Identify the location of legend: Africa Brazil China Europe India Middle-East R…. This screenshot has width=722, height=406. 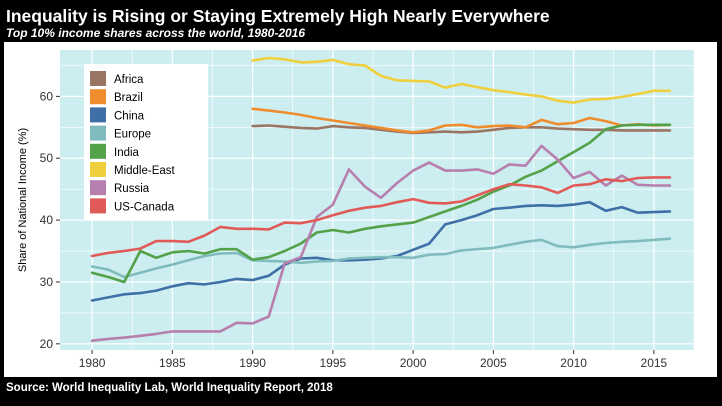
(146, 142).